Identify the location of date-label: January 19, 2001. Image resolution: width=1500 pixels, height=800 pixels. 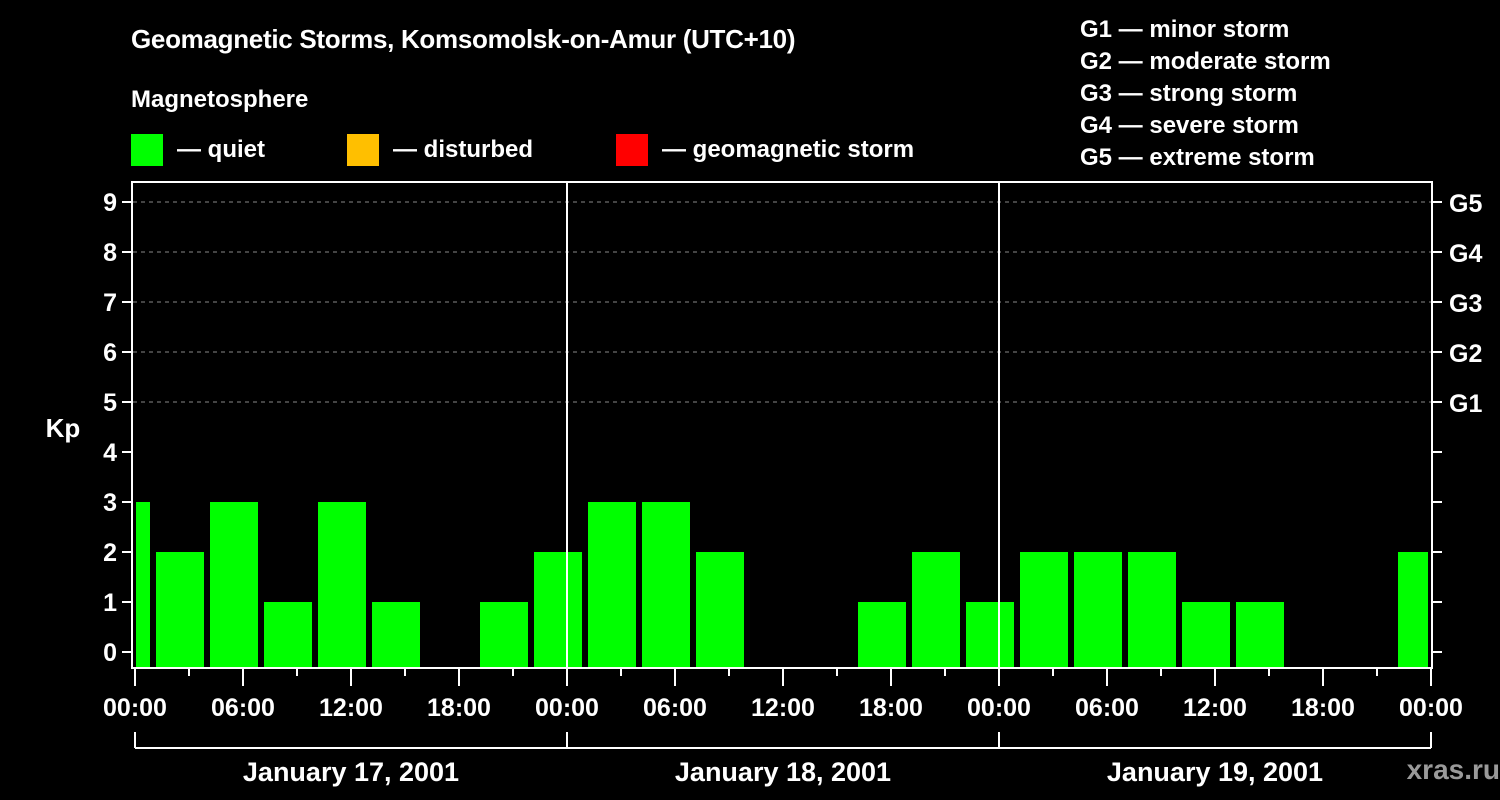
(1215, 772).